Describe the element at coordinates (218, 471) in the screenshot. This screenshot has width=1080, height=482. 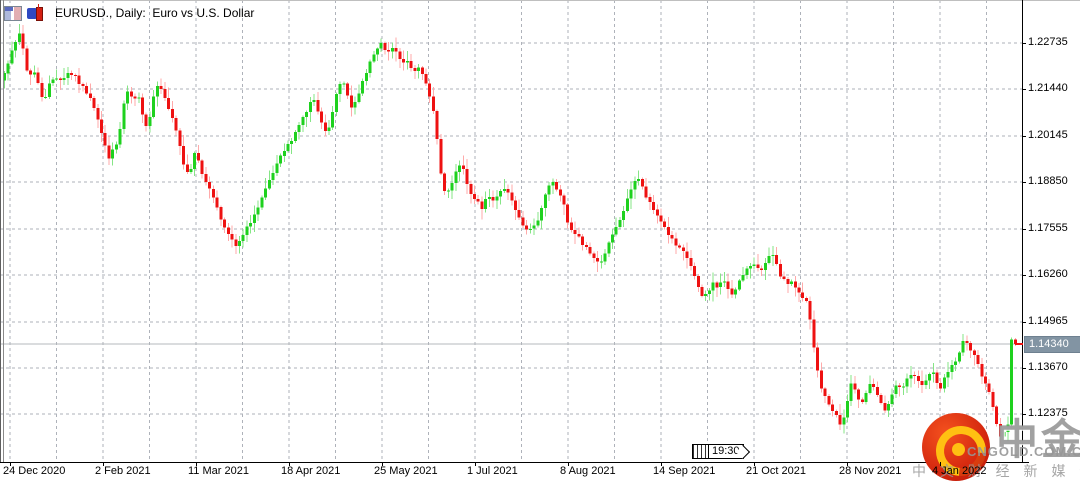
I see `date-axis-label: 11 Mar 2021` at that location.